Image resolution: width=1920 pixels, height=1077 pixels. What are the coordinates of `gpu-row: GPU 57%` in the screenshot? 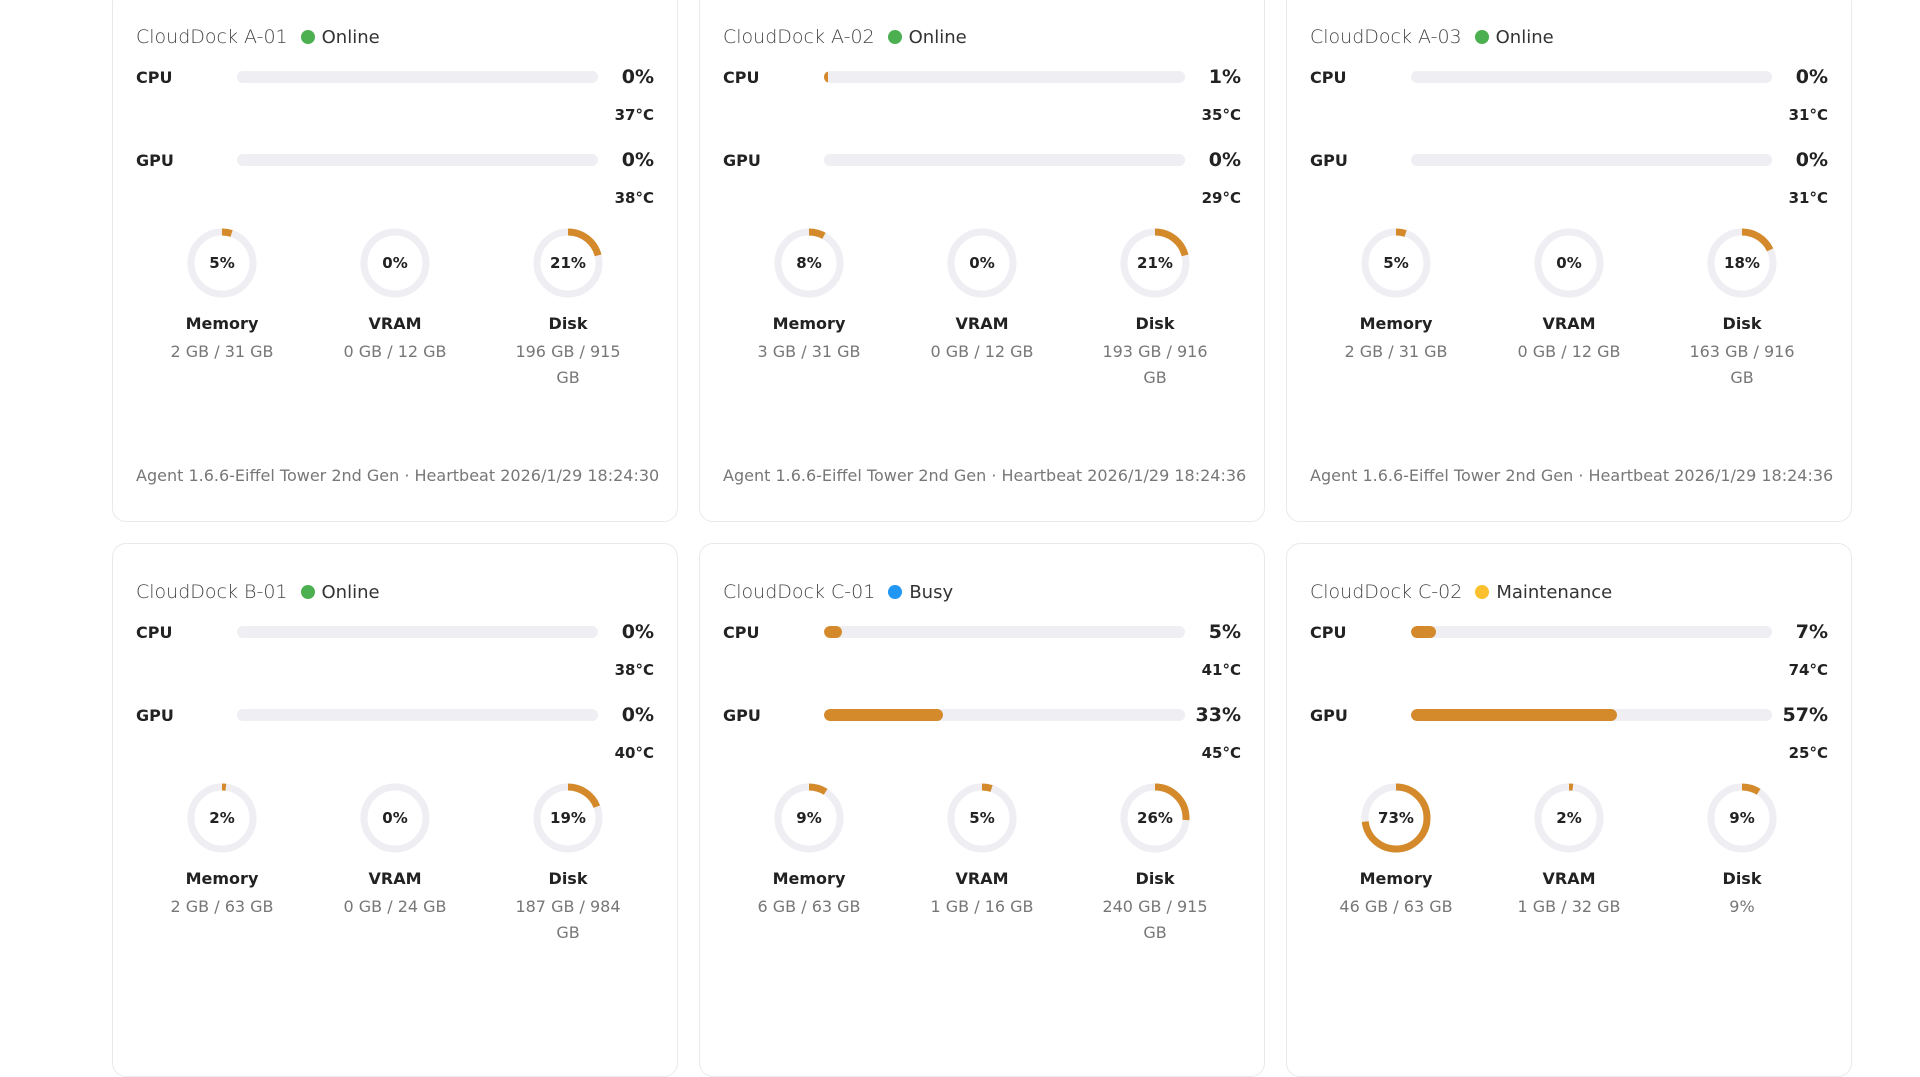 It's located at (1569, 715).